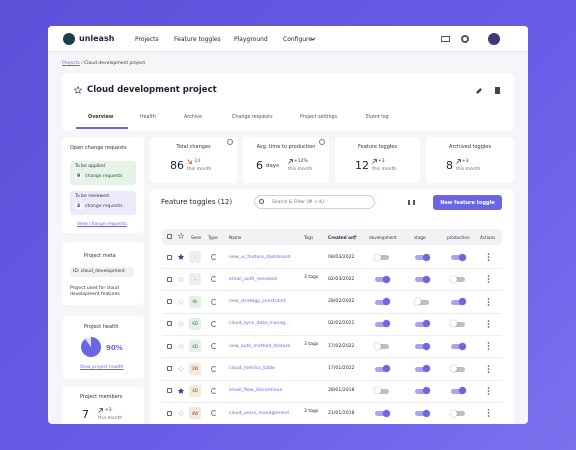 The width and height of the screenshot is (576, 450). Describe the element at coordinates (383, 237) in the screenshot. I see `column-header: development` at that location.